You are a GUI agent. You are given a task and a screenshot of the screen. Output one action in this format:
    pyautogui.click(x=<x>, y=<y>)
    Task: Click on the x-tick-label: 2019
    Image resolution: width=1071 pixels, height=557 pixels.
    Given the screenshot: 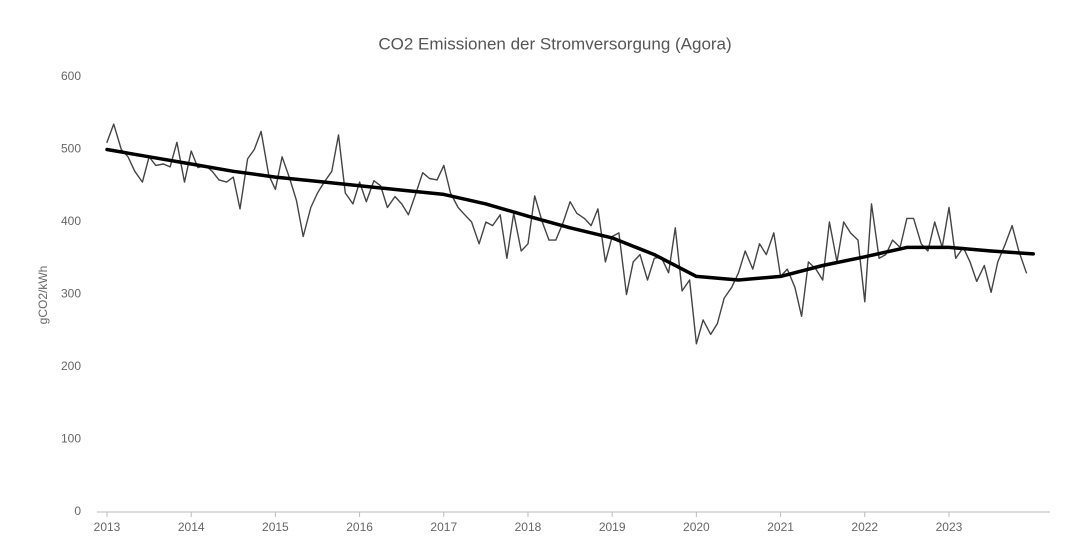 What is the action you would take?
    pyautogui.click(x=612, y=527)
    